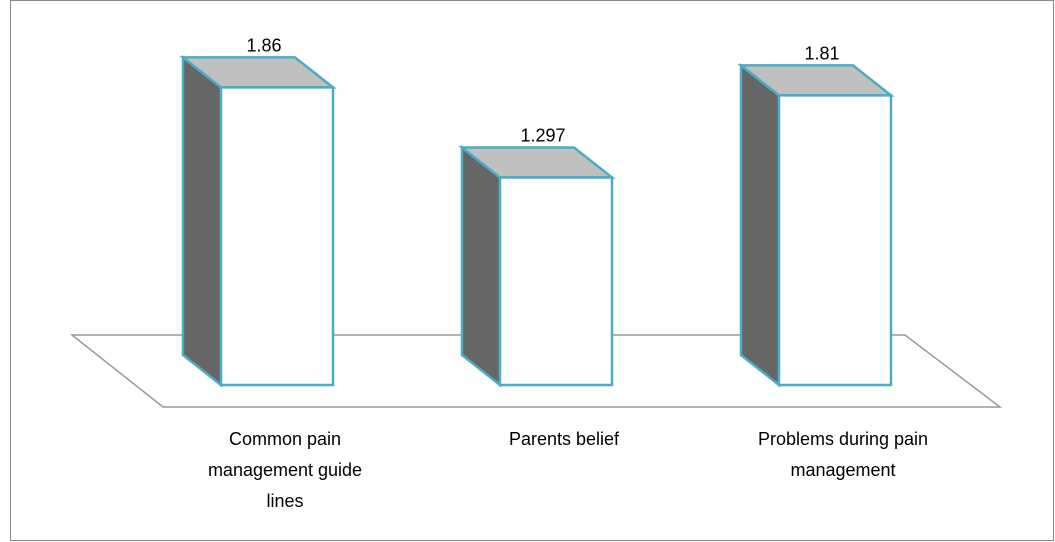  Describe the element at coordinates (821, 53) in the screenshot. I see `data-label: 1.81` at that location.